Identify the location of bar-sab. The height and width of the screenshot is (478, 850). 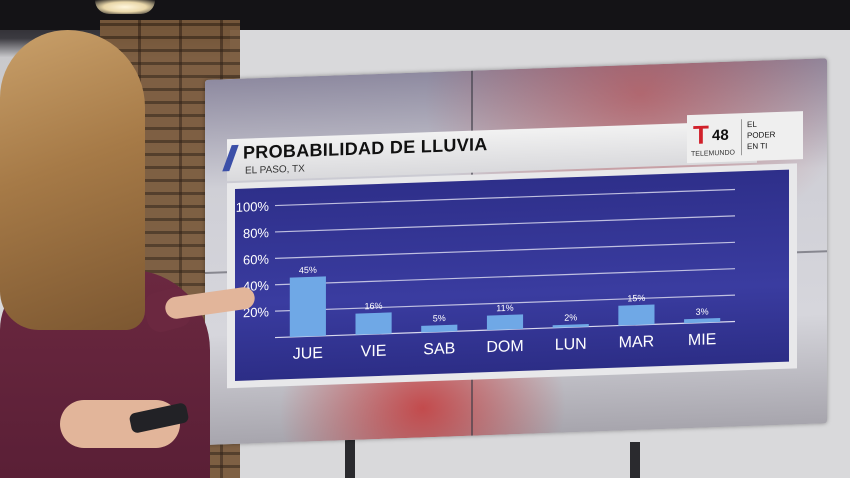
(439, 328).